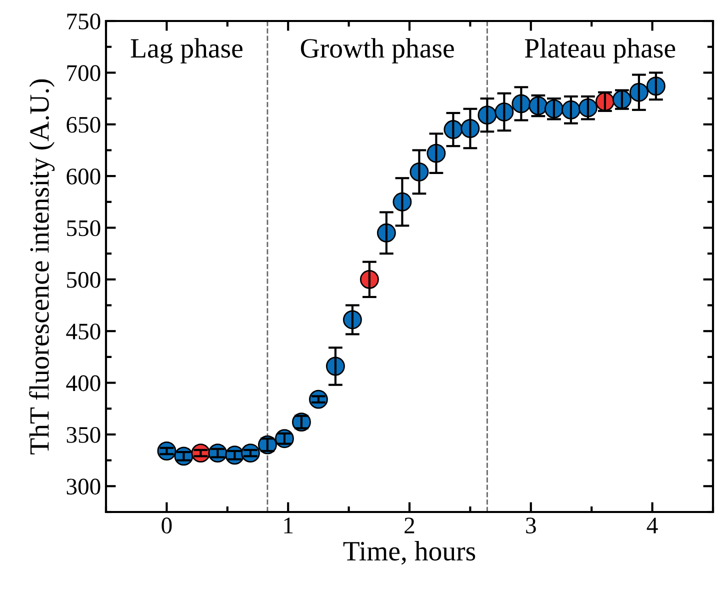 Image resolution: width=720 pixels, height=594 pixels. I want to click on x-tick-label: 2, so click(409, 526).